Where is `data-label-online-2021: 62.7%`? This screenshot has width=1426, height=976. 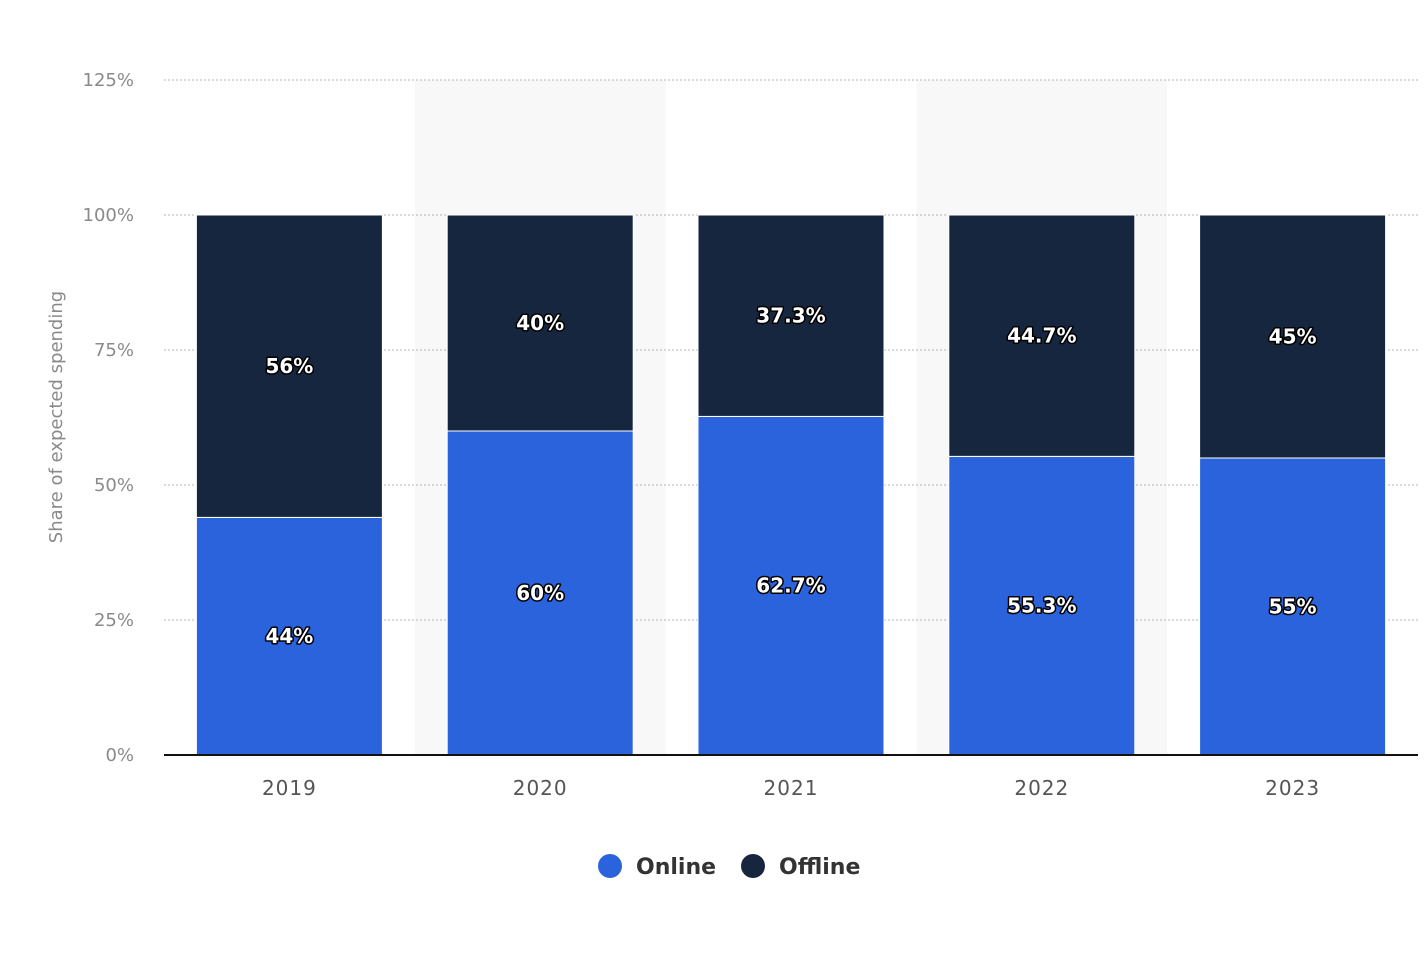
data-label-online-2021: 62.7% is located at coordinates (790, 586).